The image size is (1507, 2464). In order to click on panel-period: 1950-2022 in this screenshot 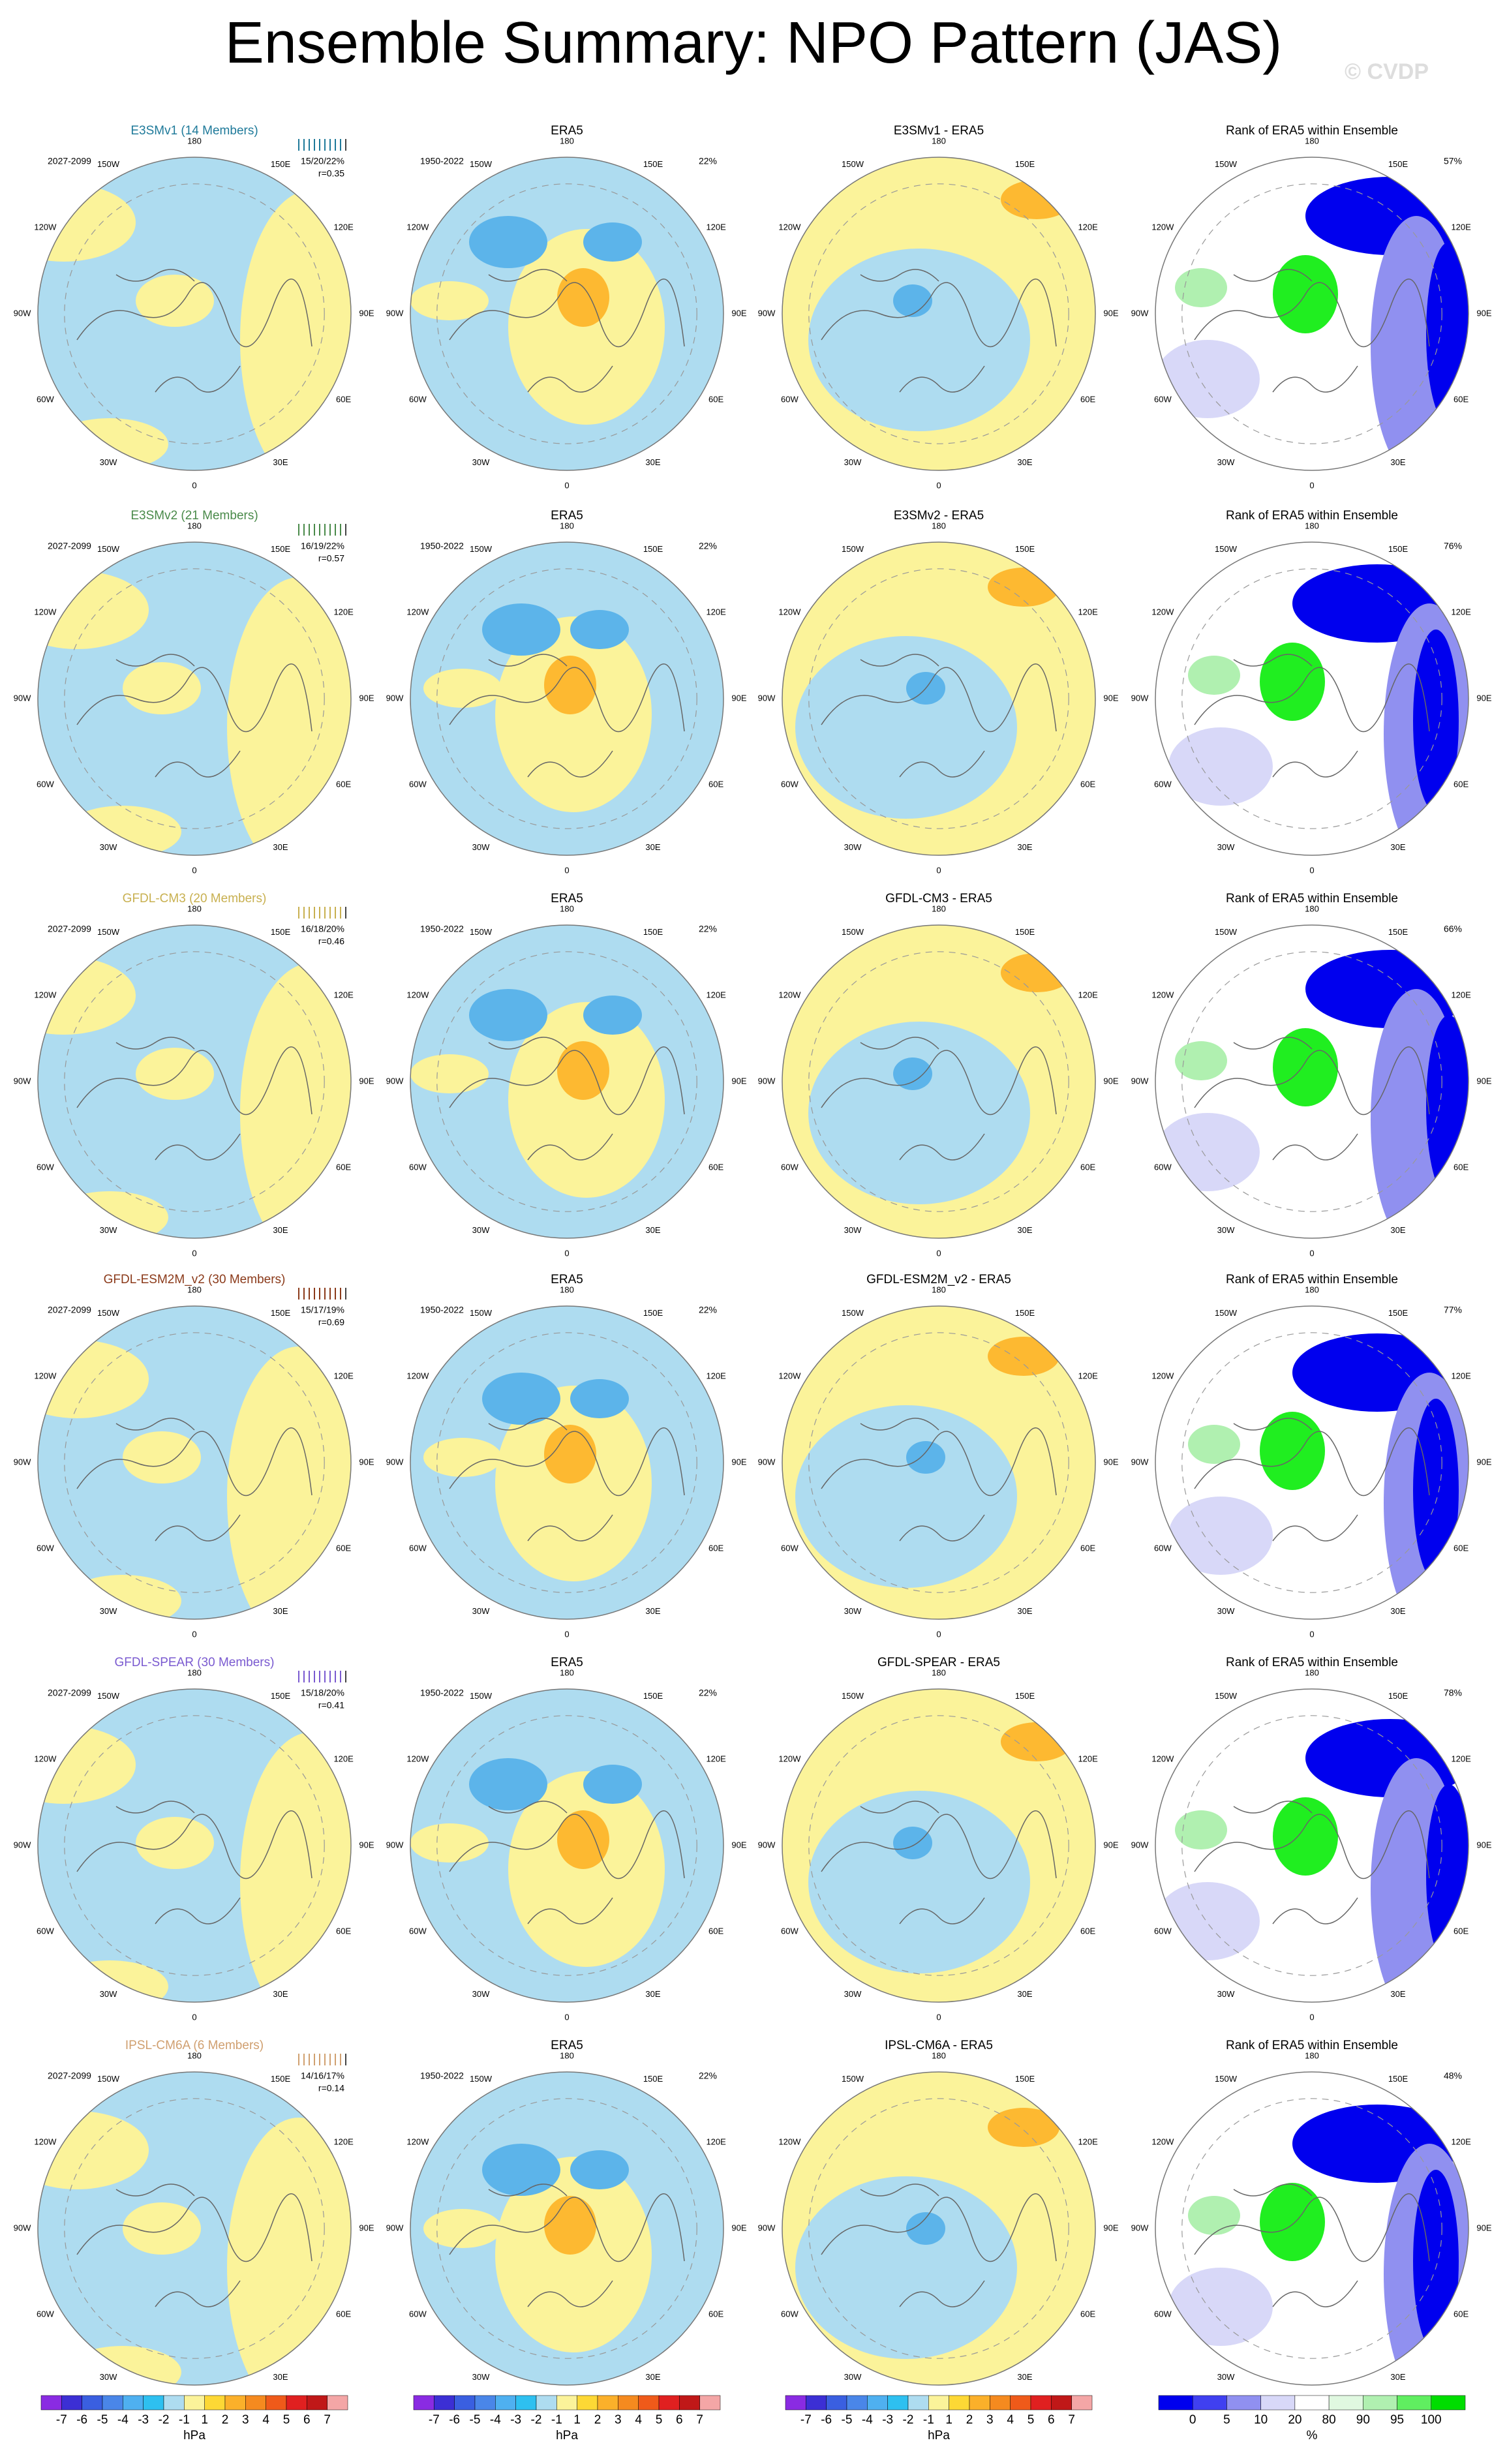, I will do `click(442, 1310)`.